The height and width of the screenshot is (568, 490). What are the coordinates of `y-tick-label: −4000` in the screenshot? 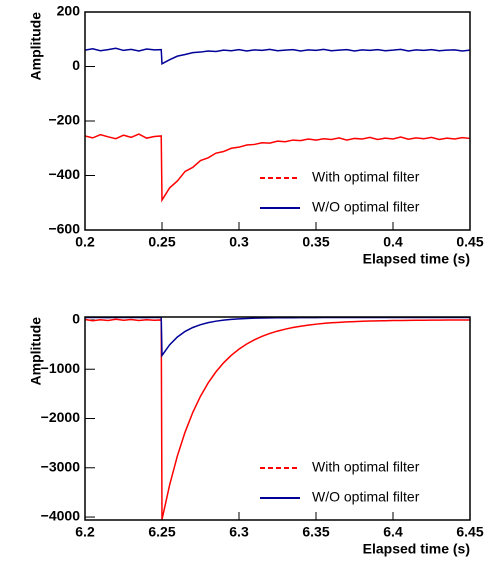 It's located at (61, 516).